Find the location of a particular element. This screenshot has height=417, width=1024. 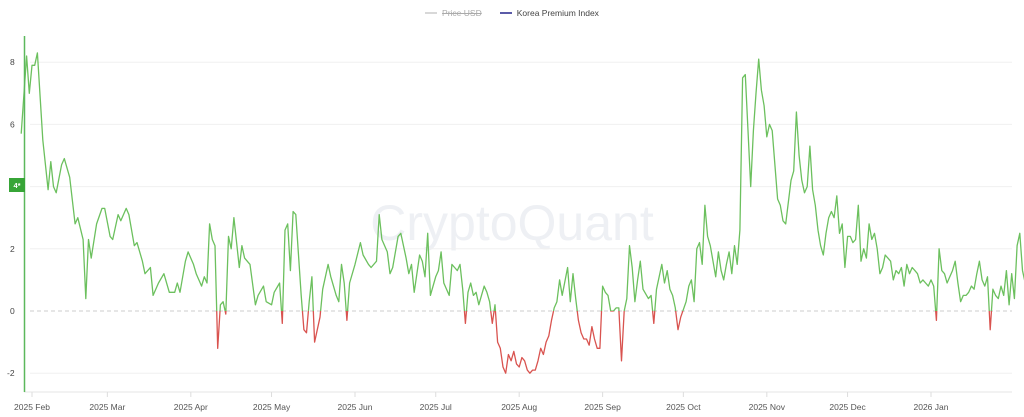

x-tick-label: 2025 Apr is located at coordinates (191, 407).